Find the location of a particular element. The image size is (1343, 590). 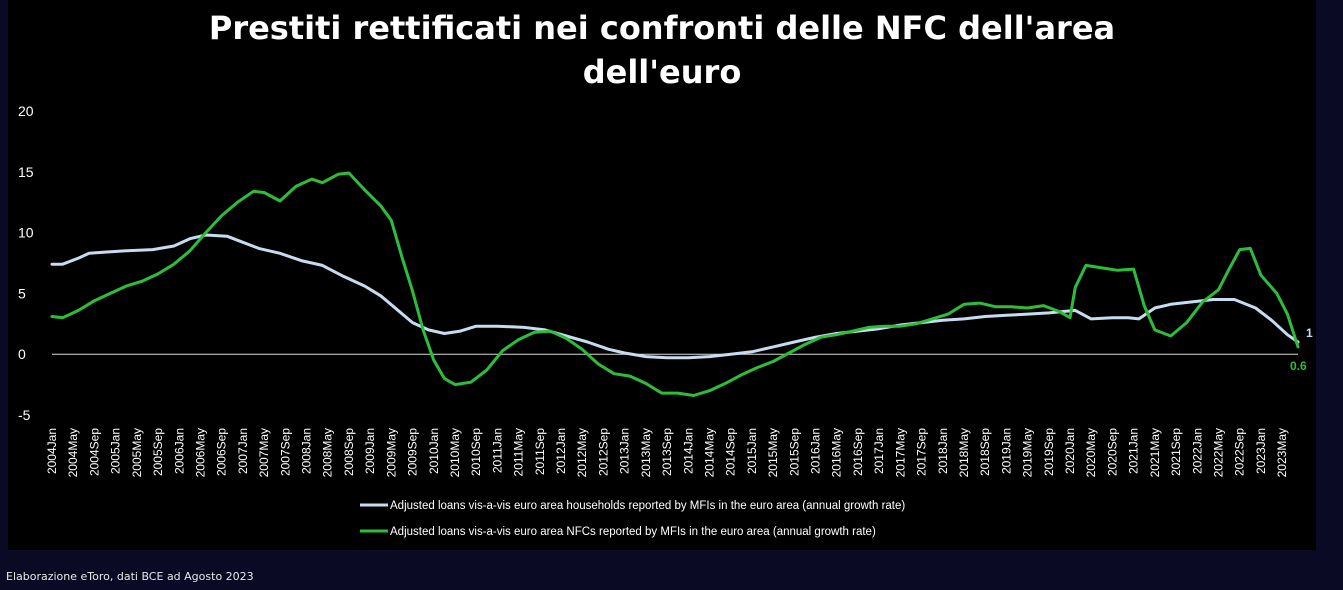

x-tick-label: 2007May is located at coordinates (264, 452).